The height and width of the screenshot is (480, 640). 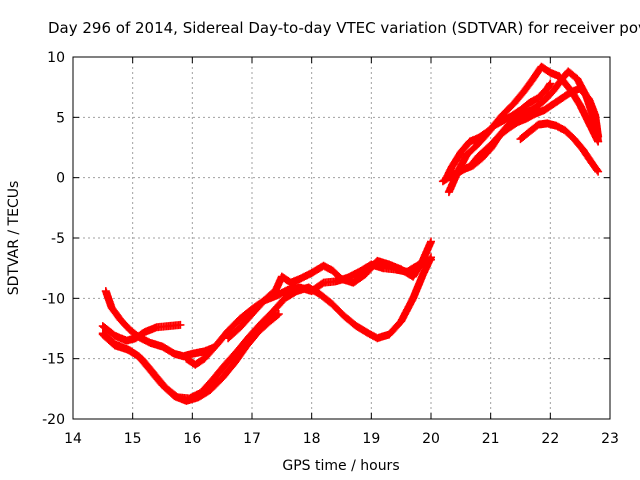 I want to click on x-tick-label: 16, so click(x=192, y=439).